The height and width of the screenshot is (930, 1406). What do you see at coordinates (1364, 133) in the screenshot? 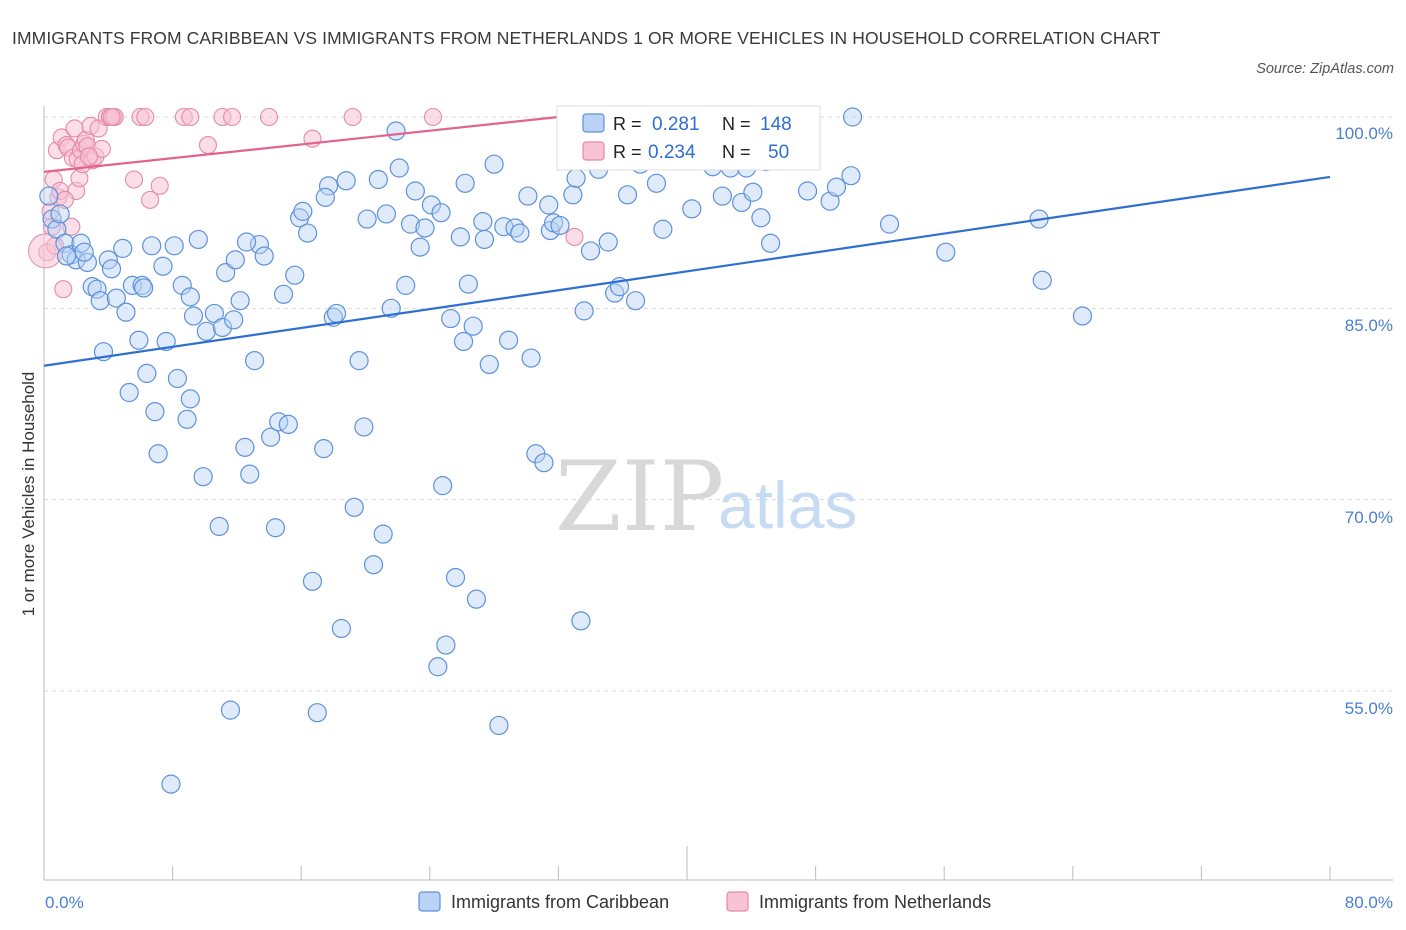
I see `y-tick-label: 100.0%` at bounding box center [1364, 133].